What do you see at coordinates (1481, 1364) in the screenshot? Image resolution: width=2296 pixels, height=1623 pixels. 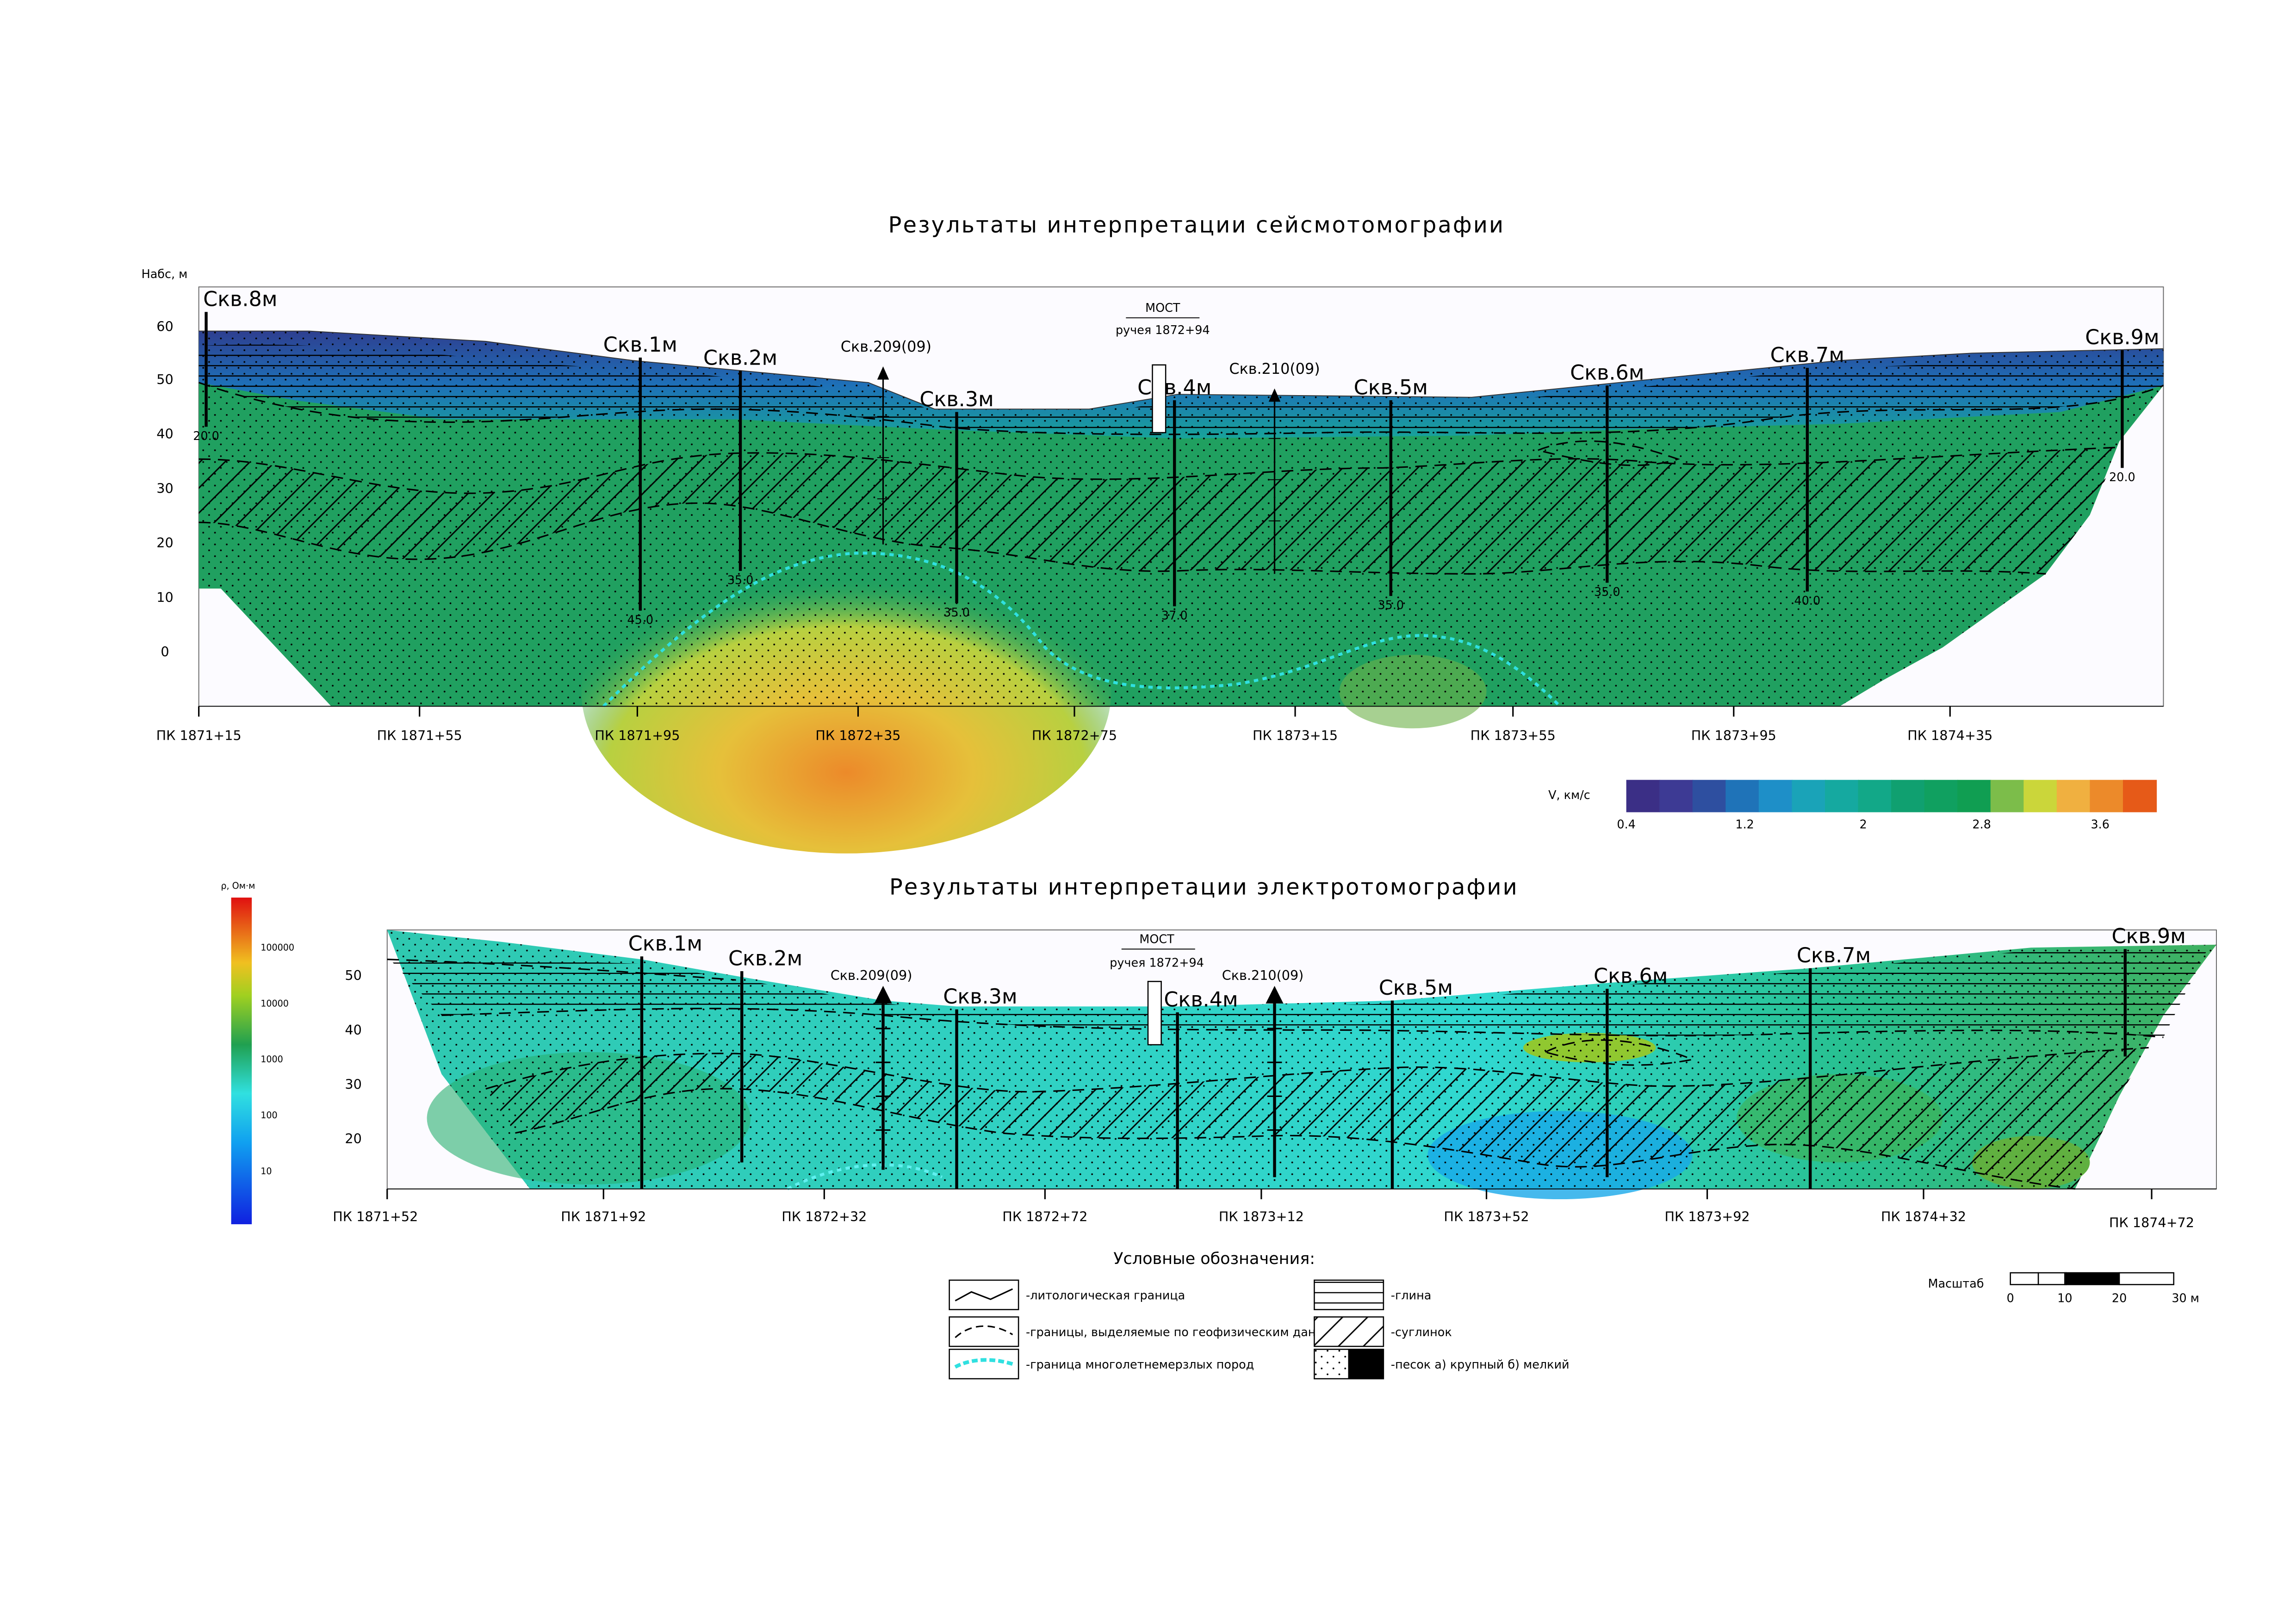 I see `legend-label: -песок а) крупный б) мелкий` at bounding box center [1481, 1364].